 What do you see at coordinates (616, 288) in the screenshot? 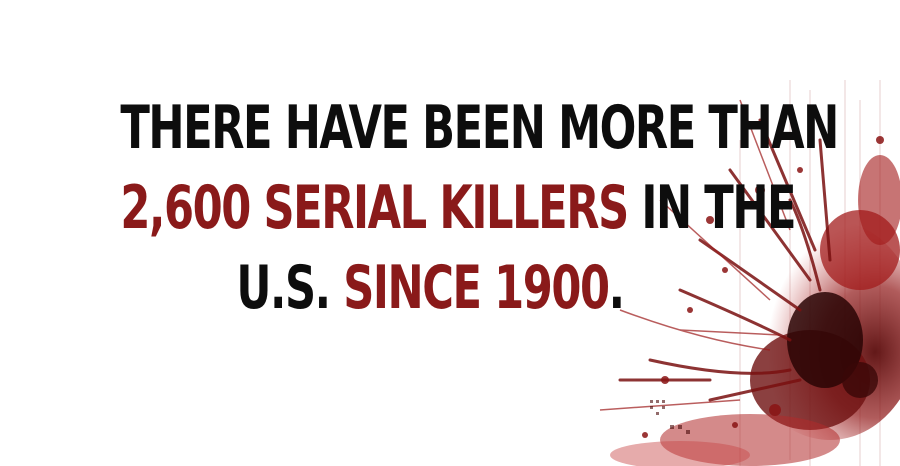
I see `headline-text: .` at bounding box center [616, 288].